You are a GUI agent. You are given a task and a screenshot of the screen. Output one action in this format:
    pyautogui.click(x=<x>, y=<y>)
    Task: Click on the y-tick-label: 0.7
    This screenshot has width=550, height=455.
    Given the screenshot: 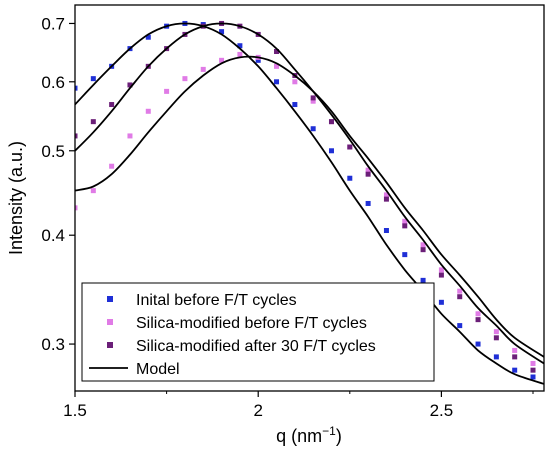 What is the action you would take?
    pyautogui.click(x=53, y=23)
    